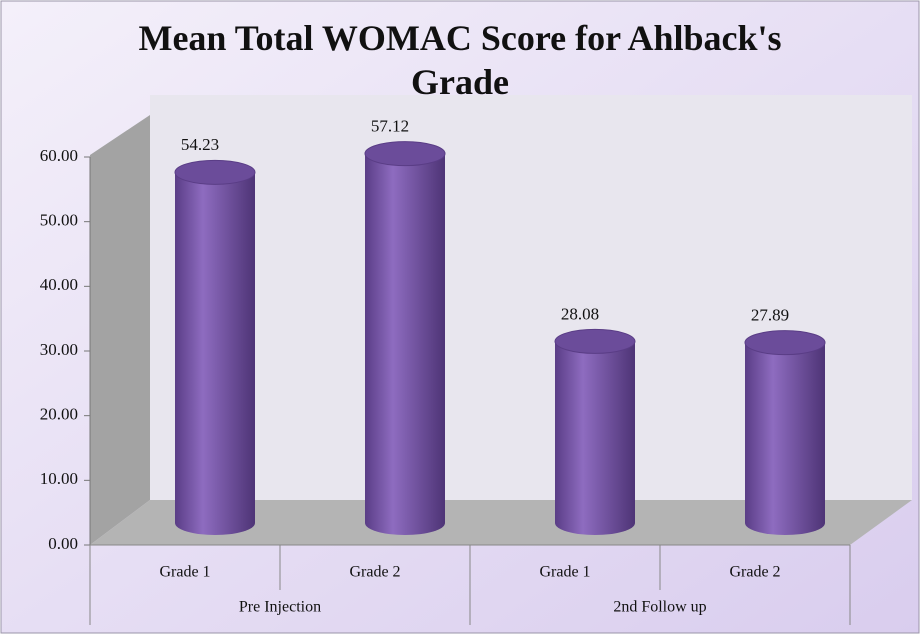 The height and width of the screenshot is (634, 920). What do you see at coordinates (59, 414) in the screenshot?
I see `y-tick-label: 20.00` at bounding box center [59, 414].